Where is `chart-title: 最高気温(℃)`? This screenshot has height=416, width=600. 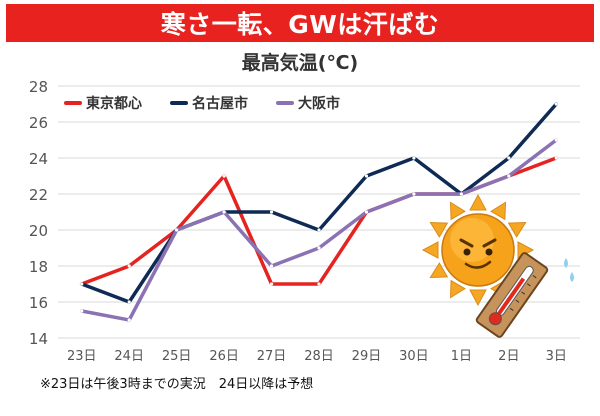
chart-title: 最高気温(℃) is located at coordinates (300, 63).